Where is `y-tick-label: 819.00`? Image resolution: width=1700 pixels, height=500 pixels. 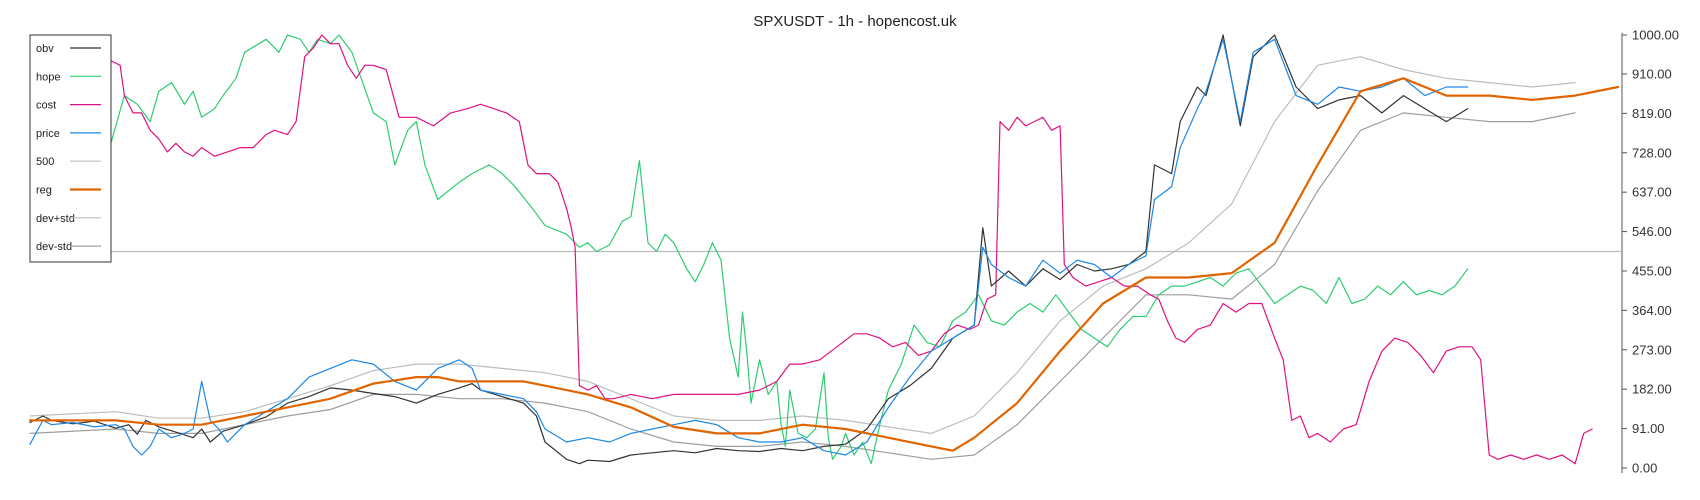 y-tick-label: 819.00 is located at coordinates (1652, 113).